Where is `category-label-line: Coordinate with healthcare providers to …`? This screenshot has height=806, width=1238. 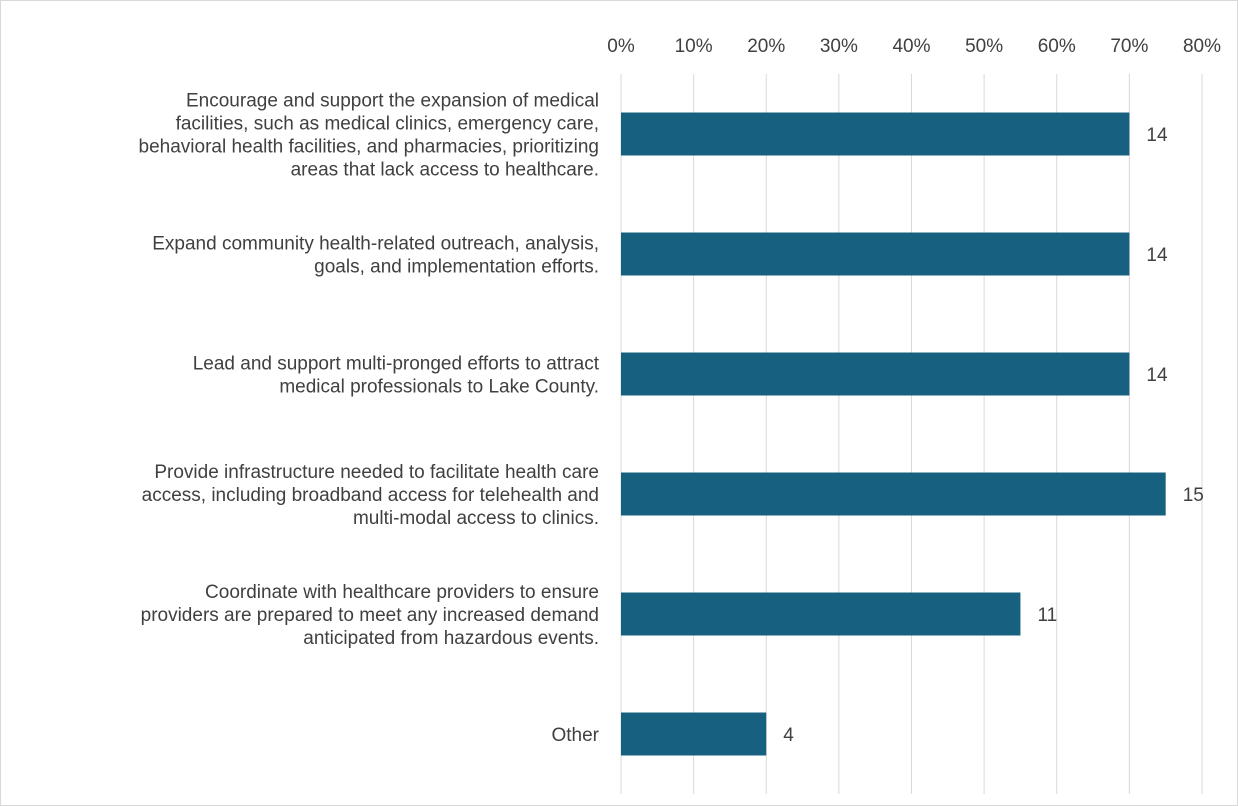 category-label-line: Coordinate with healthcare providers to … is located at coordinates (402, 592).